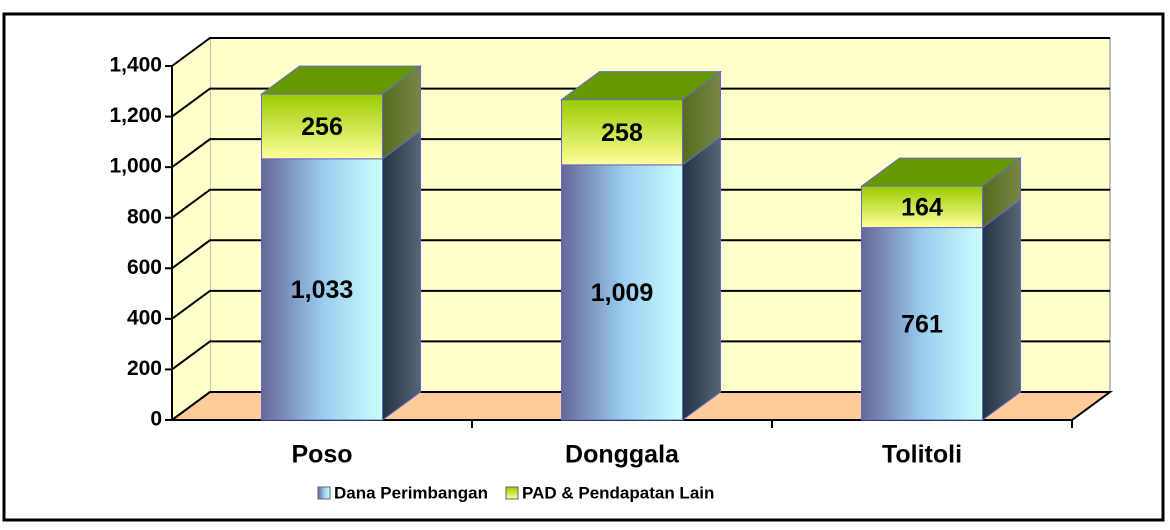  Describe the element at coordinates (411, 492) in the screenshot. I see `legend-label: Dana Perimbangan` at that location.